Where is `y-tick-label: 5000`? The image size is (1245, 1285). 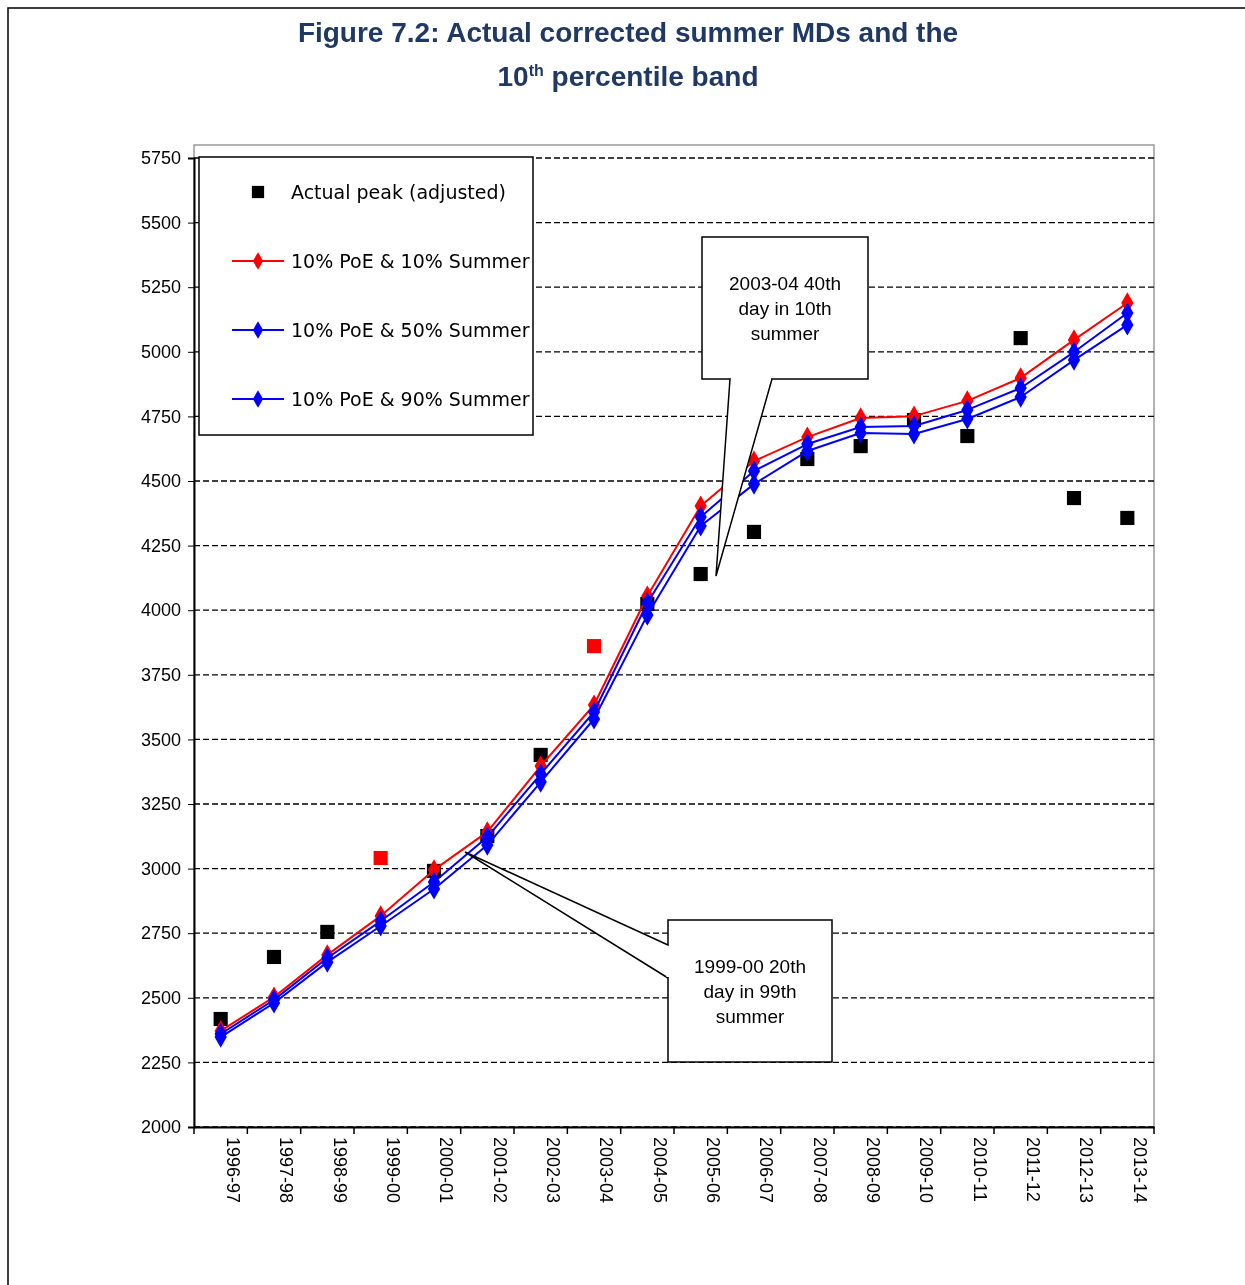
y-tick-label: 5000 is located at coordinates (160, 352).